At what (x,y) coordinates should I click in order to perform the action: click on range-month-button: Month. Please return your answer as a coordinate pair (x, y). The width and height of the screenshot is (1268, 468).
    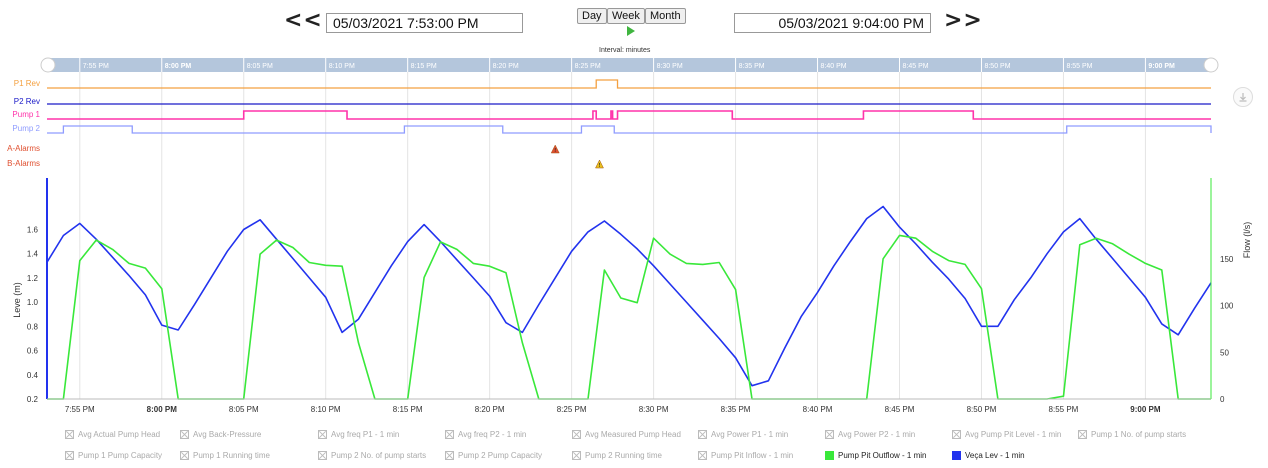
    Looking at the image, I should click on (665, 16).